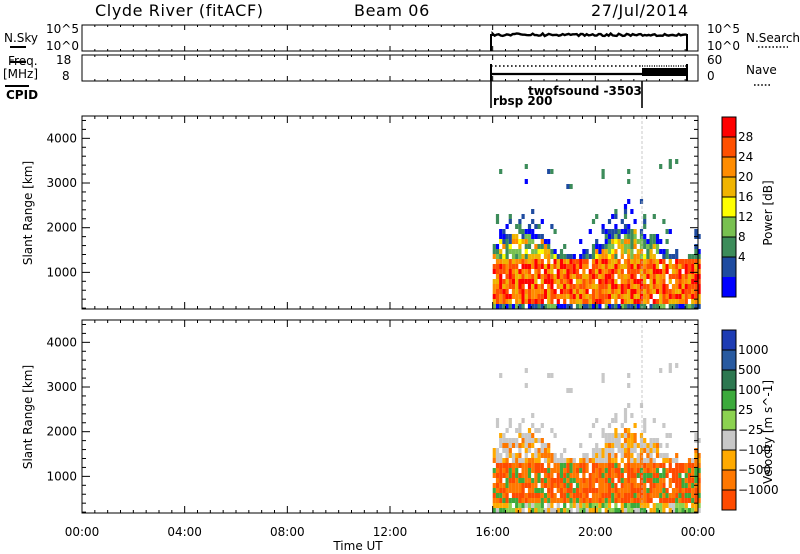  Describe the element at coordinates (745, 217) in the screenshot. I see `colorbar-tick-label: 12` at that location.